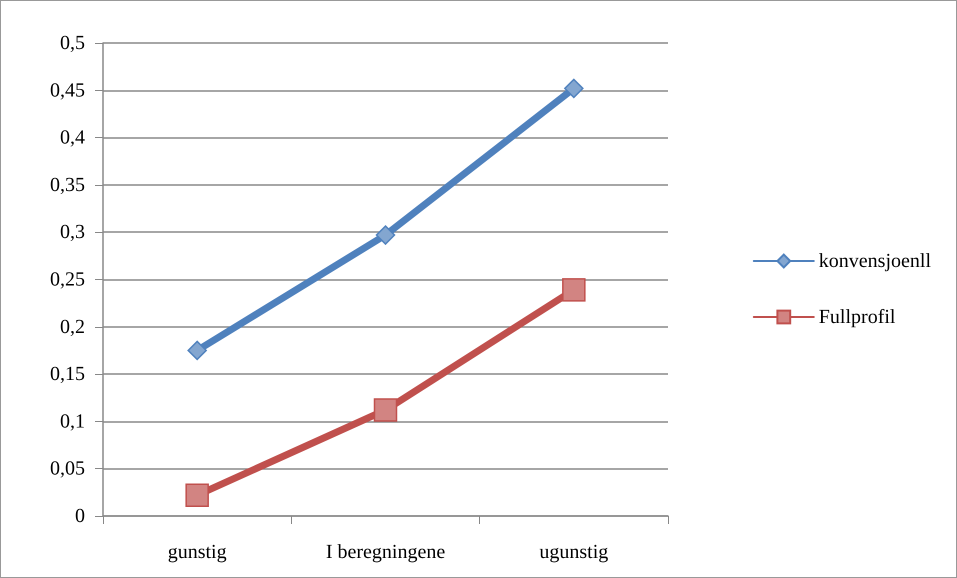 The image size is (957, 578). I want to click on y-tick-label: 0,4, so click(72, 137).